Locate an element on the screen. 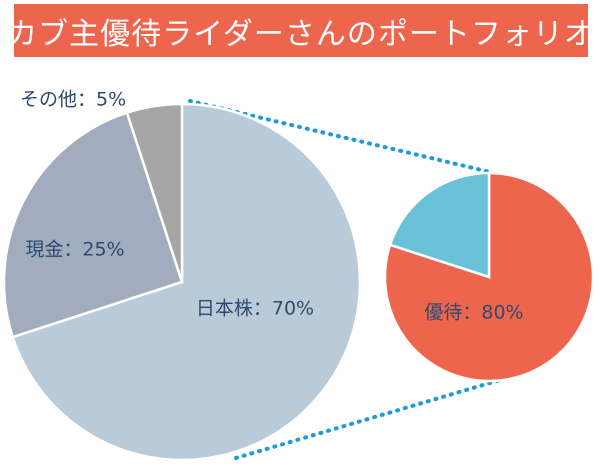  slice-label-japanese-stocks: 日本株：70% is located at coordinates (255, 309).